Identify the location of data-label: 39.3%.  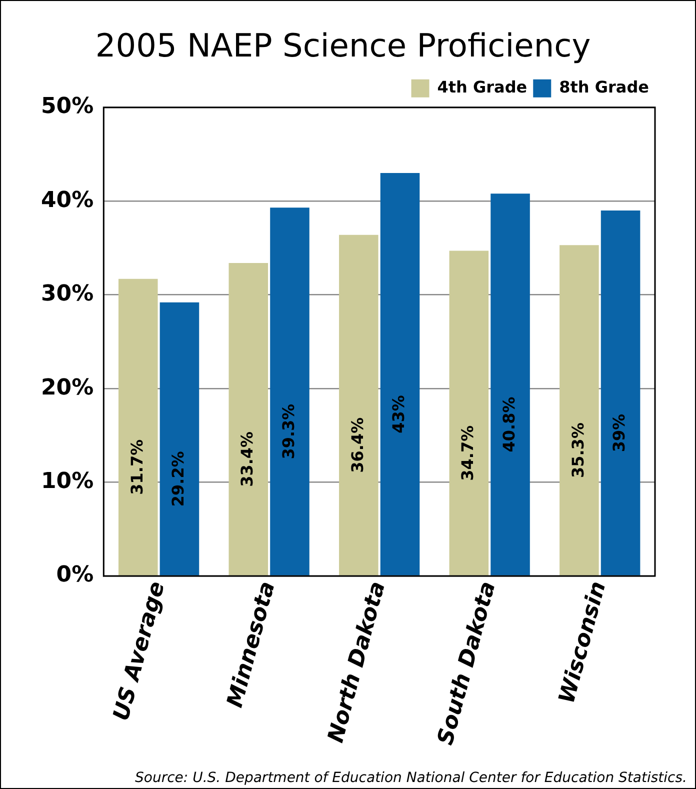
(288, 432).